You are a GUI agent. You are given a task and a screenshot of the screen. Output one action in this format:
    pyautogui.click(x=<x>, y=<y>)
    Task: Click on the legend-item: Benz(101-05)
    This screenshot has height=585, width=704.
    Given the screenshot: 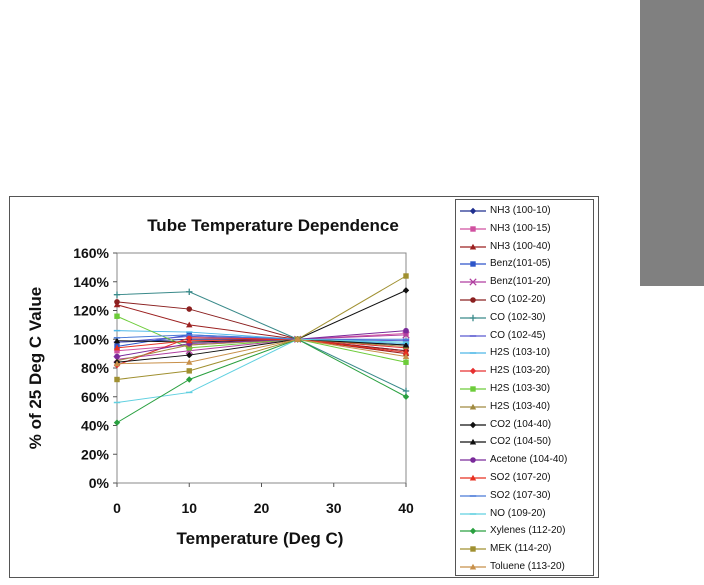 What is the action you would take?
    pyautogui.click(x=525, y=264)
    